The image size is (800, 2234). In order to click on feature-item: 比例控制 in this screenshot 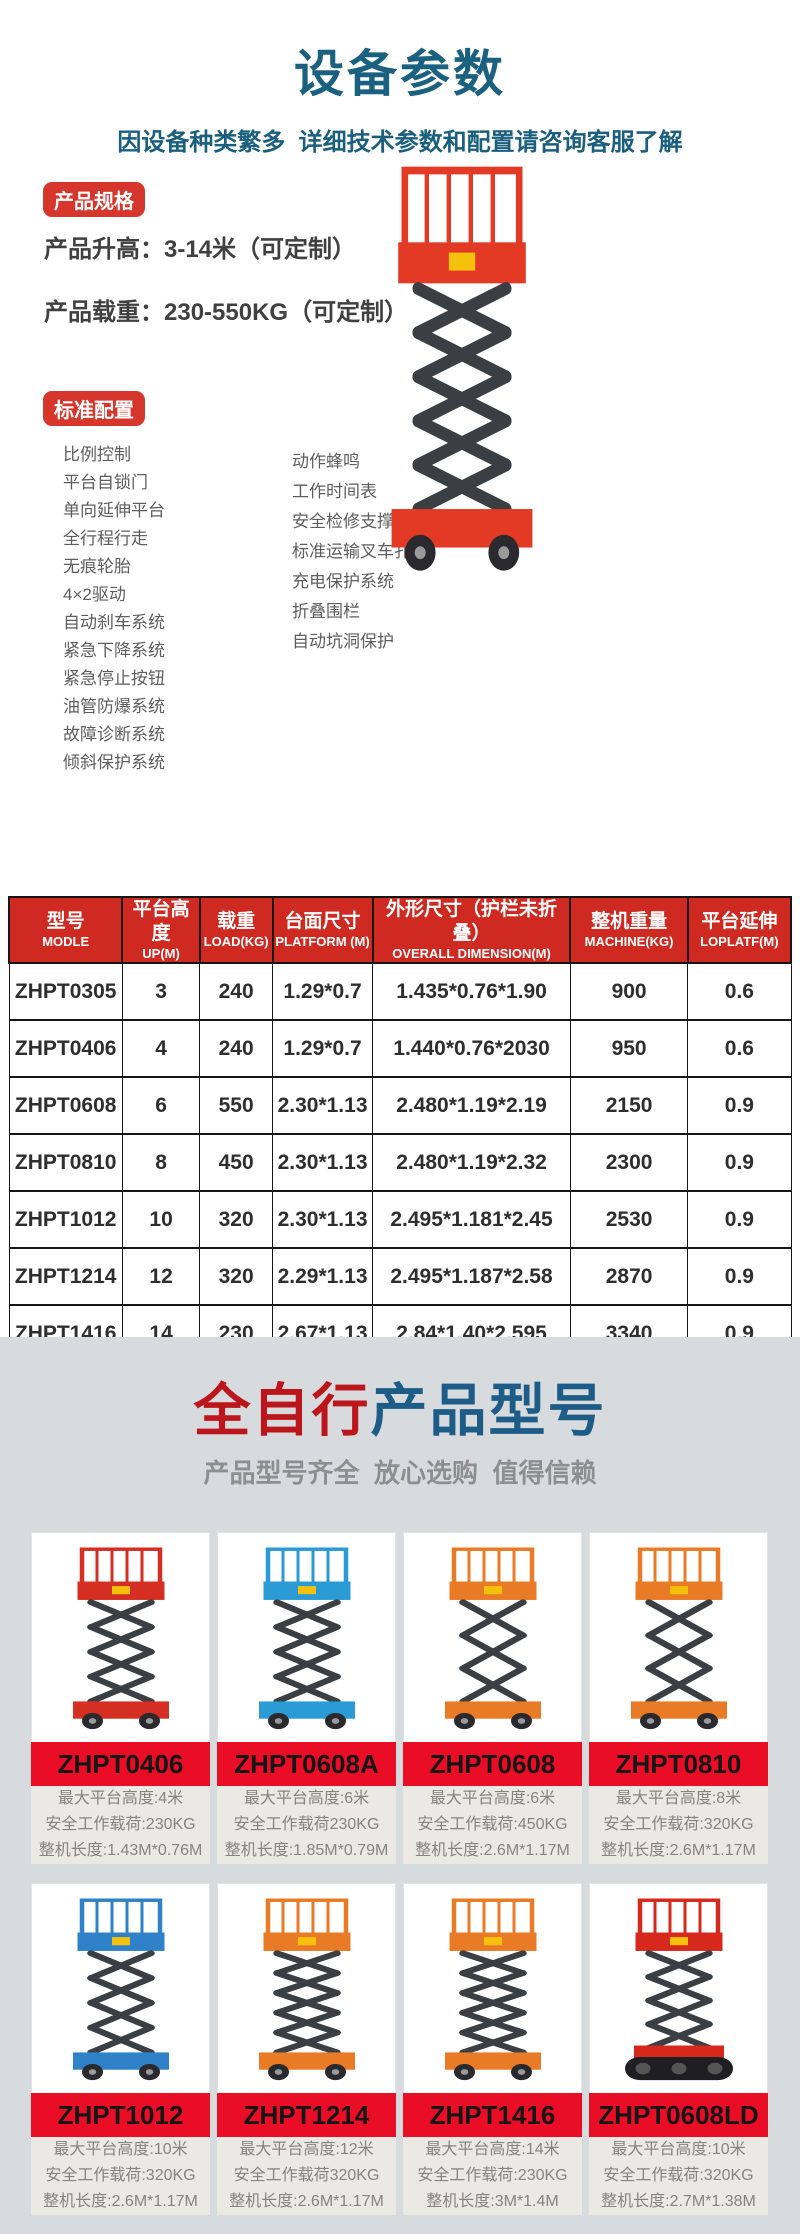, I will do `click(97, 454)`.